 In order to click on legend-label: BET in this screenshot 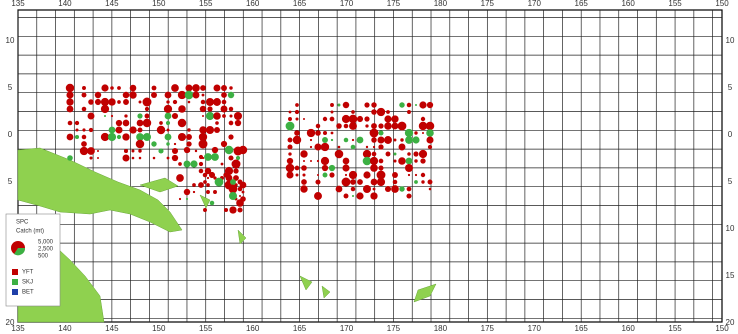, I will do `click(28, 293)`.